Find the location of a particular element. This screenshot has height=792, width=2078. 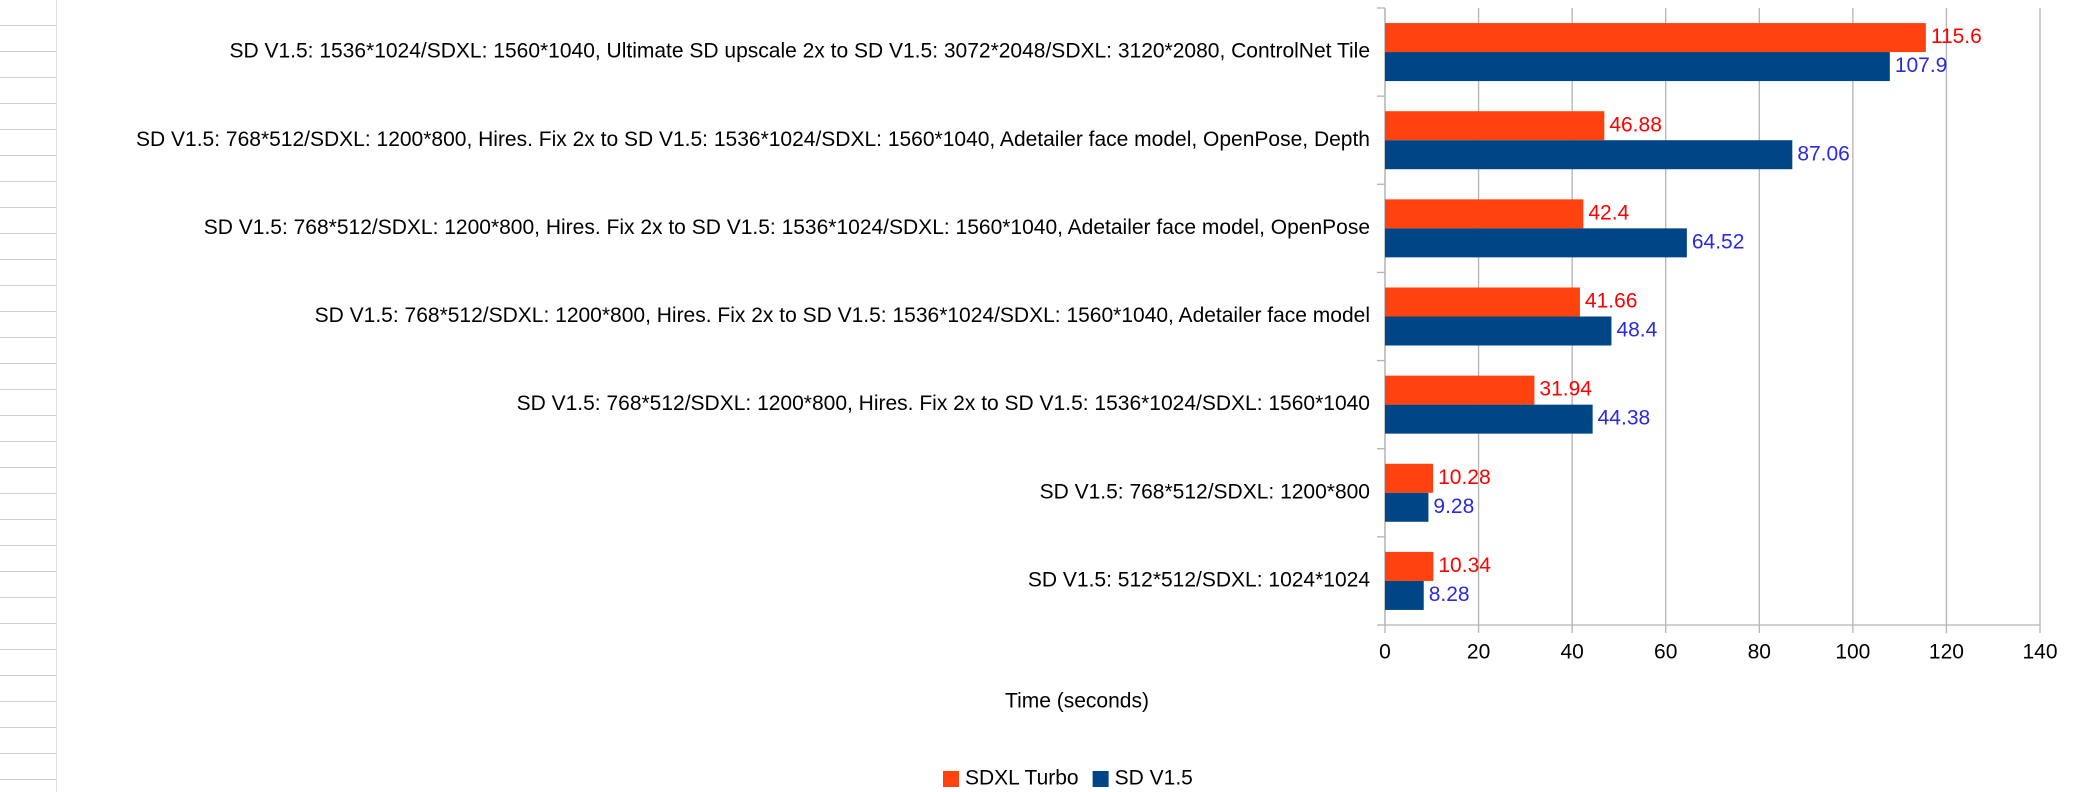

data-label: 10.34 is located at coordinates (1464, 565).